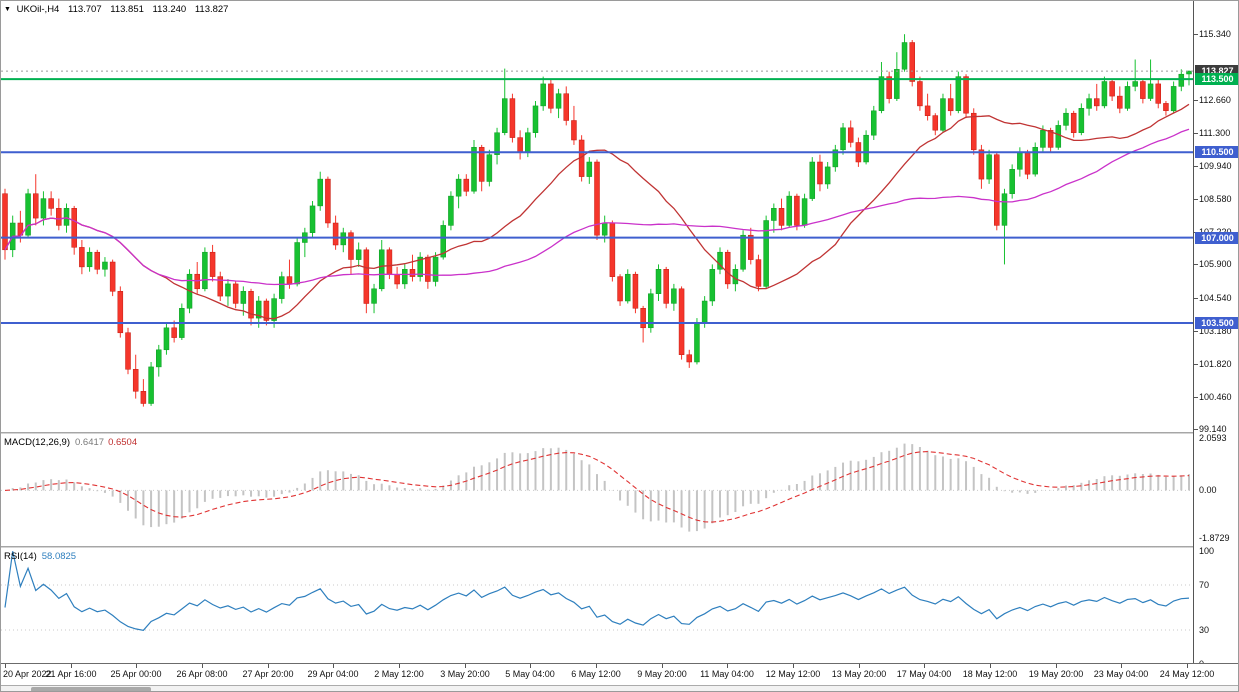 This screenshot has height=692, width=1239. Describe the element at coordinates (1204, 630) in the screenshot. I see `rsi-axis-label: 30` at that location.